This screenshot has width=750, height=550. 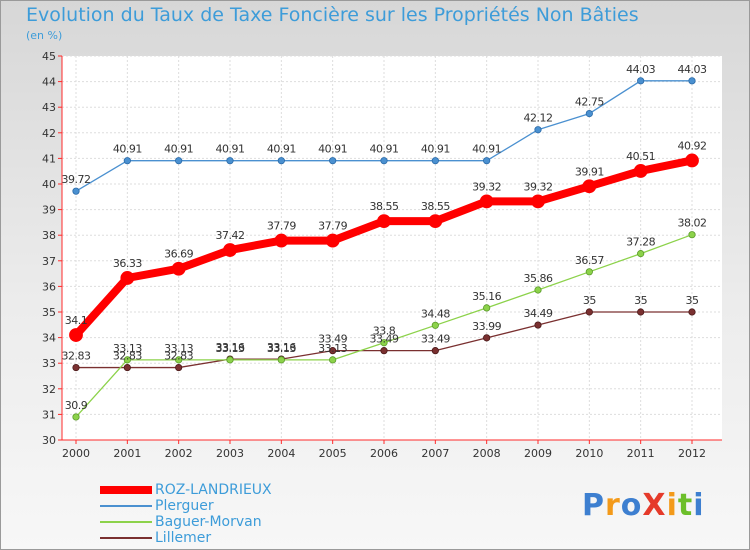 What do you see at coordinates (589, 102) in the screenshot?
I see `data-label: 42.75` at bounding box center [589, 102].